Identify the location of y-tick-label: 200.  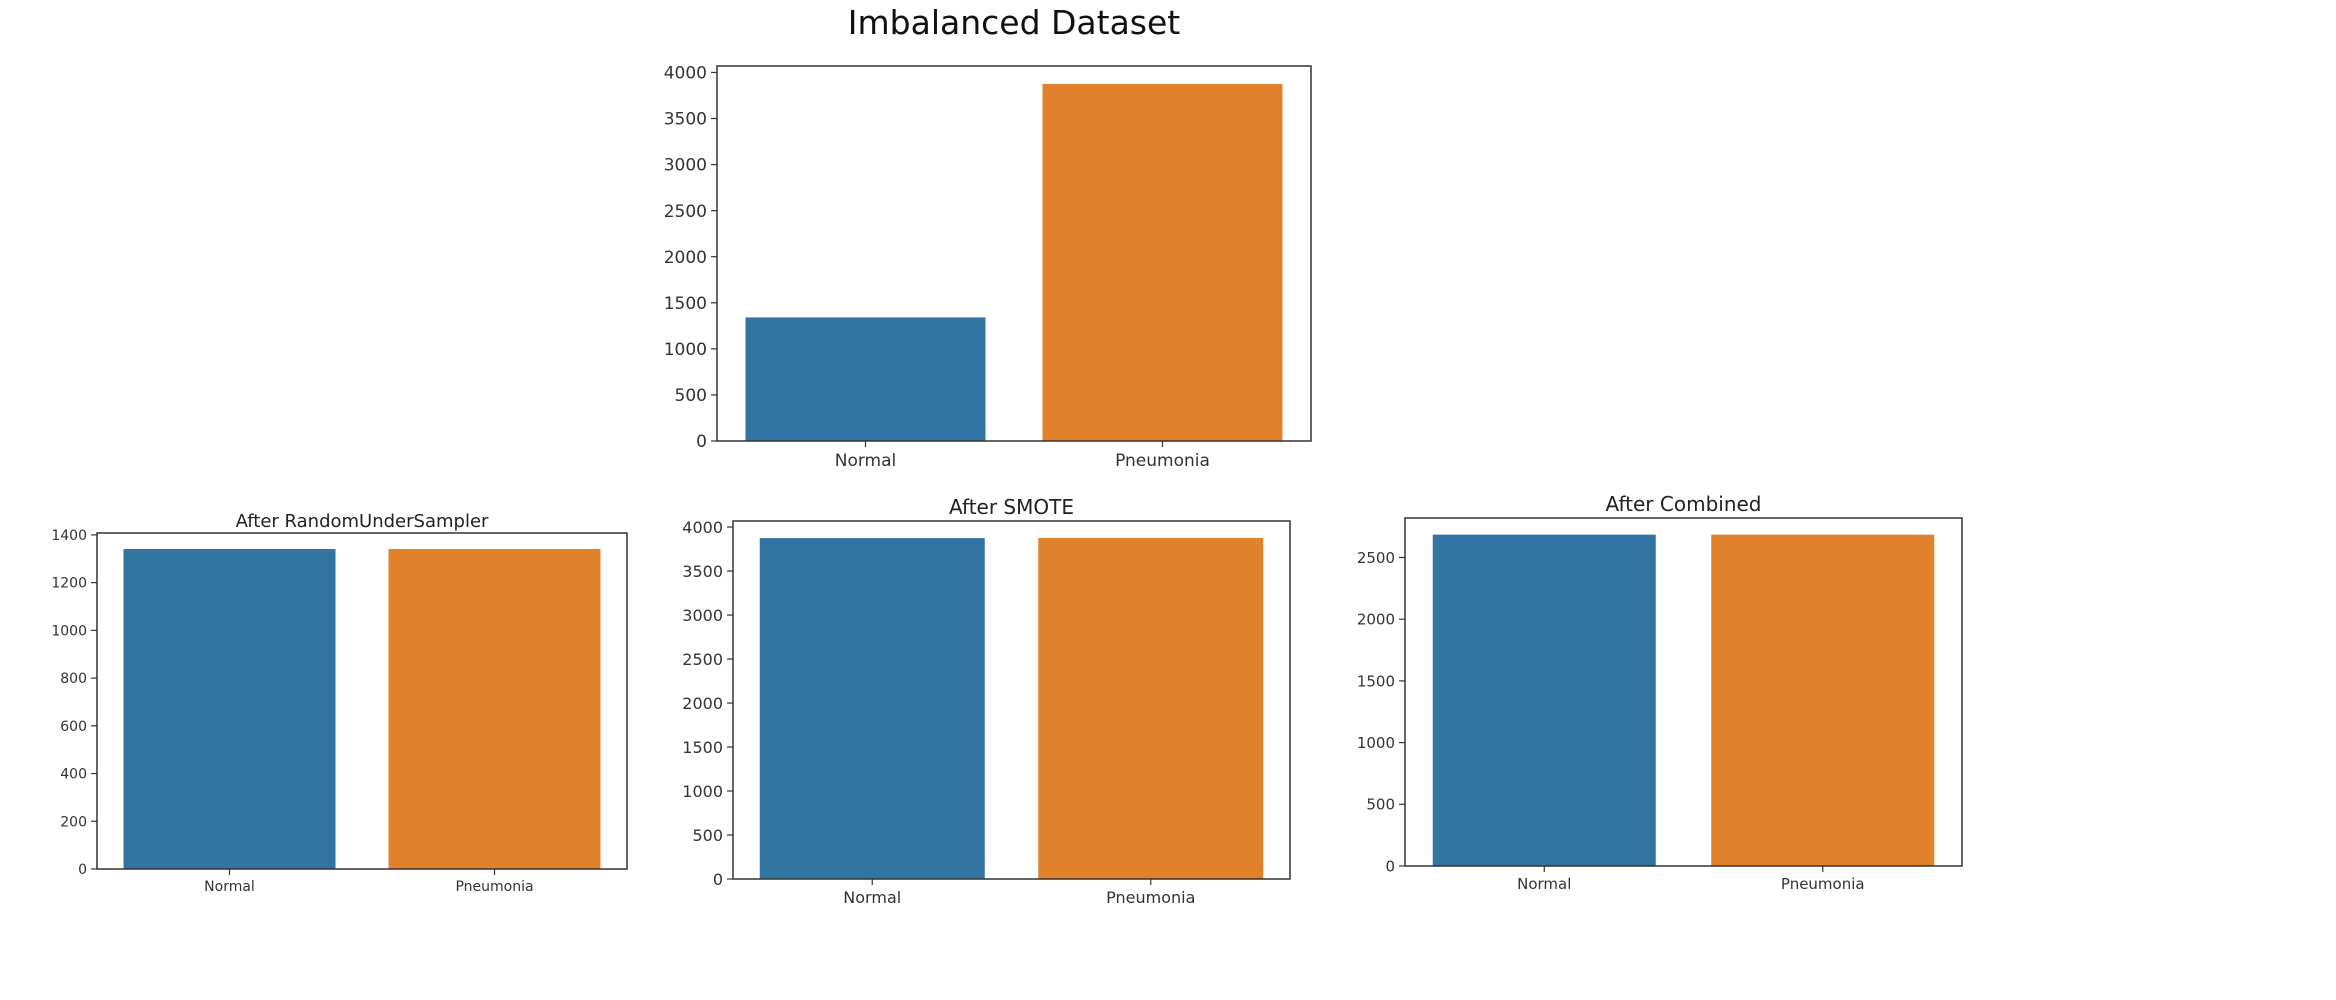
(73, 822).